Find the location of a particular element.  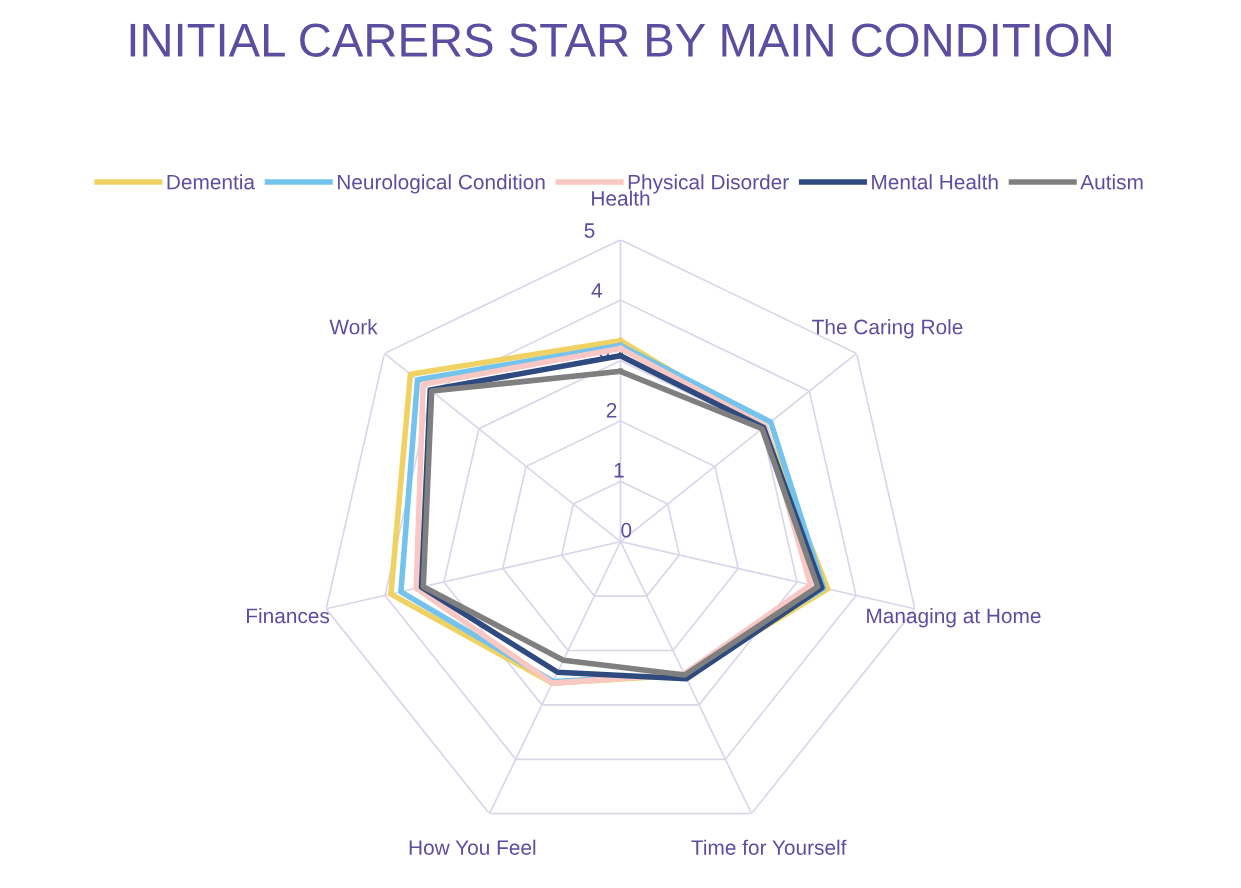

legend-label: Neurological Condition is located at coordinates (441, 184).